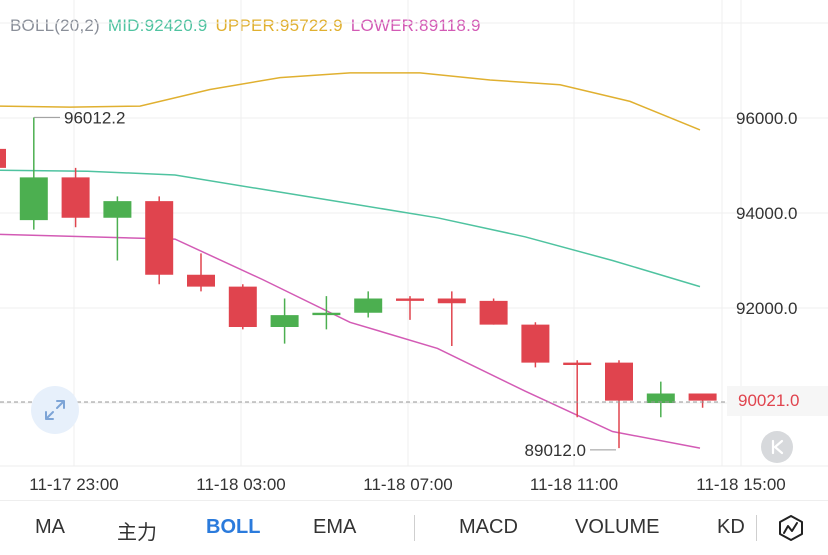 Image resolution: width=828 pixels, height=555 pixels. What do you see at coordinates (73, 484) in the screenshot?
I see `time-tick-label: 11-17 23:00` at bounding box center [73, 484].